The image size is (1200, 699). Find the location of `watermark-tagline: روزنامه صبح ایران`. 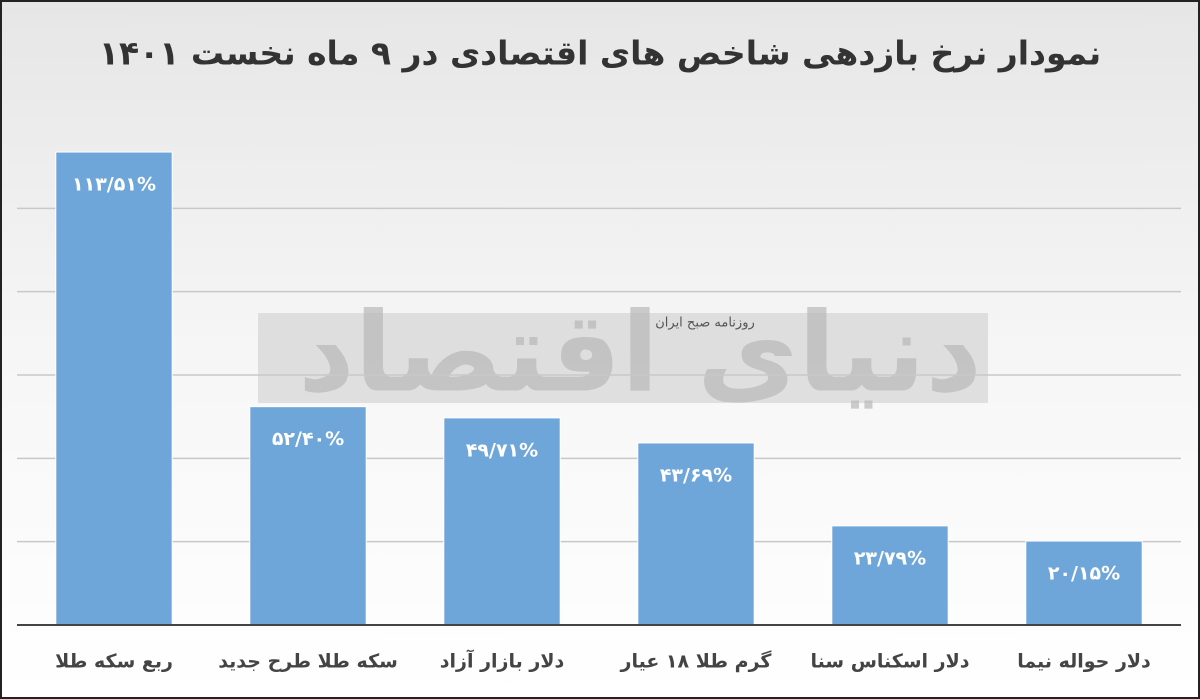

watermark-tagline: روزنامه صبح ایران is located at coordinates (705, 323).